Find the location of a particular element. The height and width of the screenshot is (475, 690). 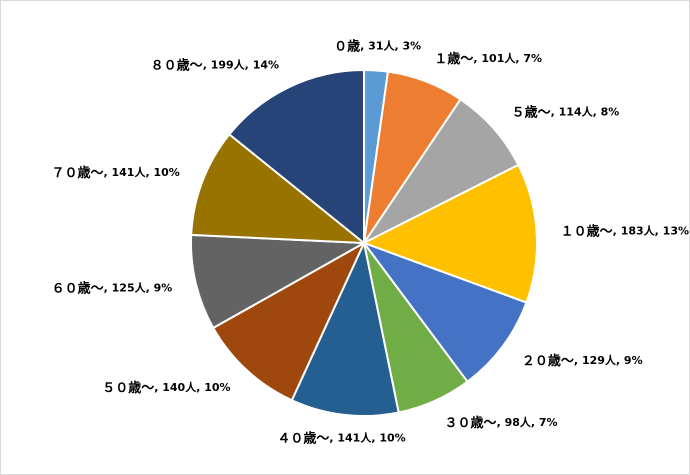

category-label: ５歳～ is located at coordinates (531, 112).